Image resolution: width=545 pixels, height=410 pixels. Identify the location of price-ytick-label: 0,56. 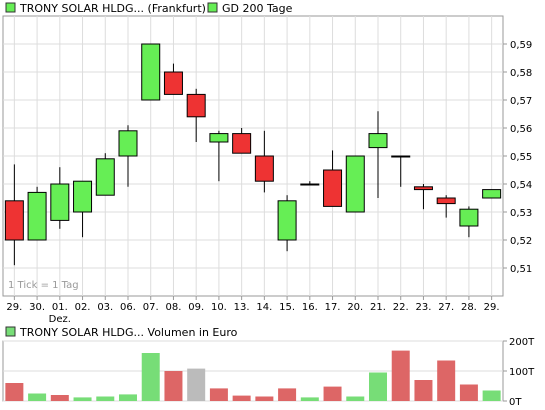
(521, 129).